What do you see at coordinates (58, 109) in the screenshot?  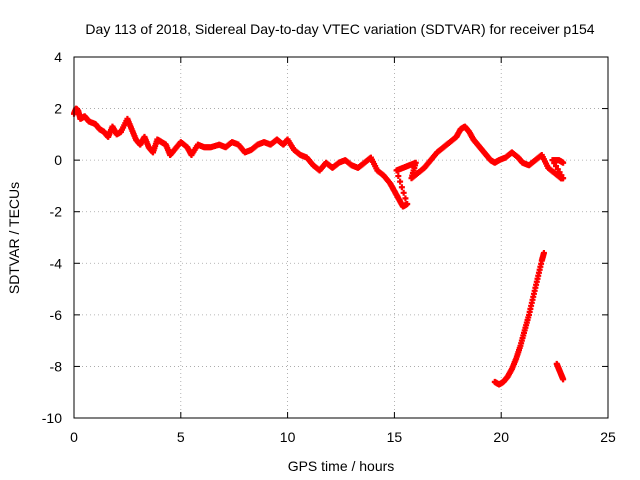 I see `y-tick-label: 2` at bounding box center [58, 109].